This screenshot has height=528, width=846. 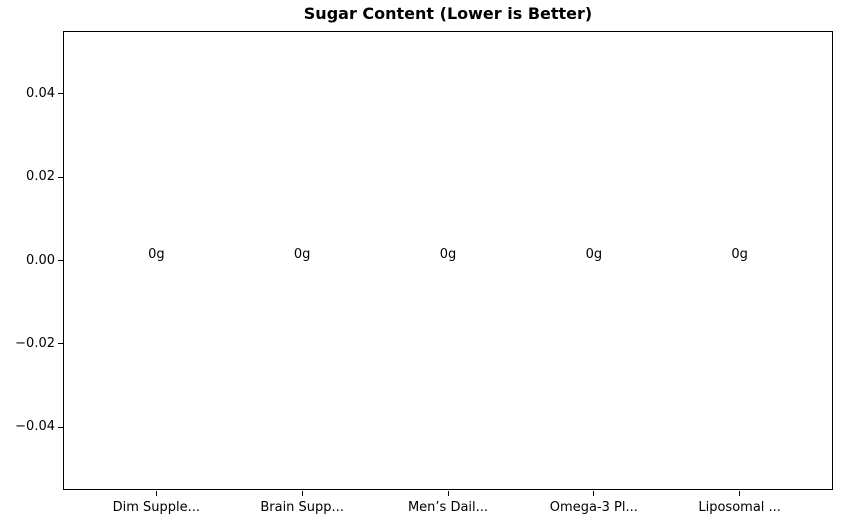 What do you see at coordinates (40, 93) in the screenshot?
I see `y-tick-label: 0.04` at bounding box center [40, 93].